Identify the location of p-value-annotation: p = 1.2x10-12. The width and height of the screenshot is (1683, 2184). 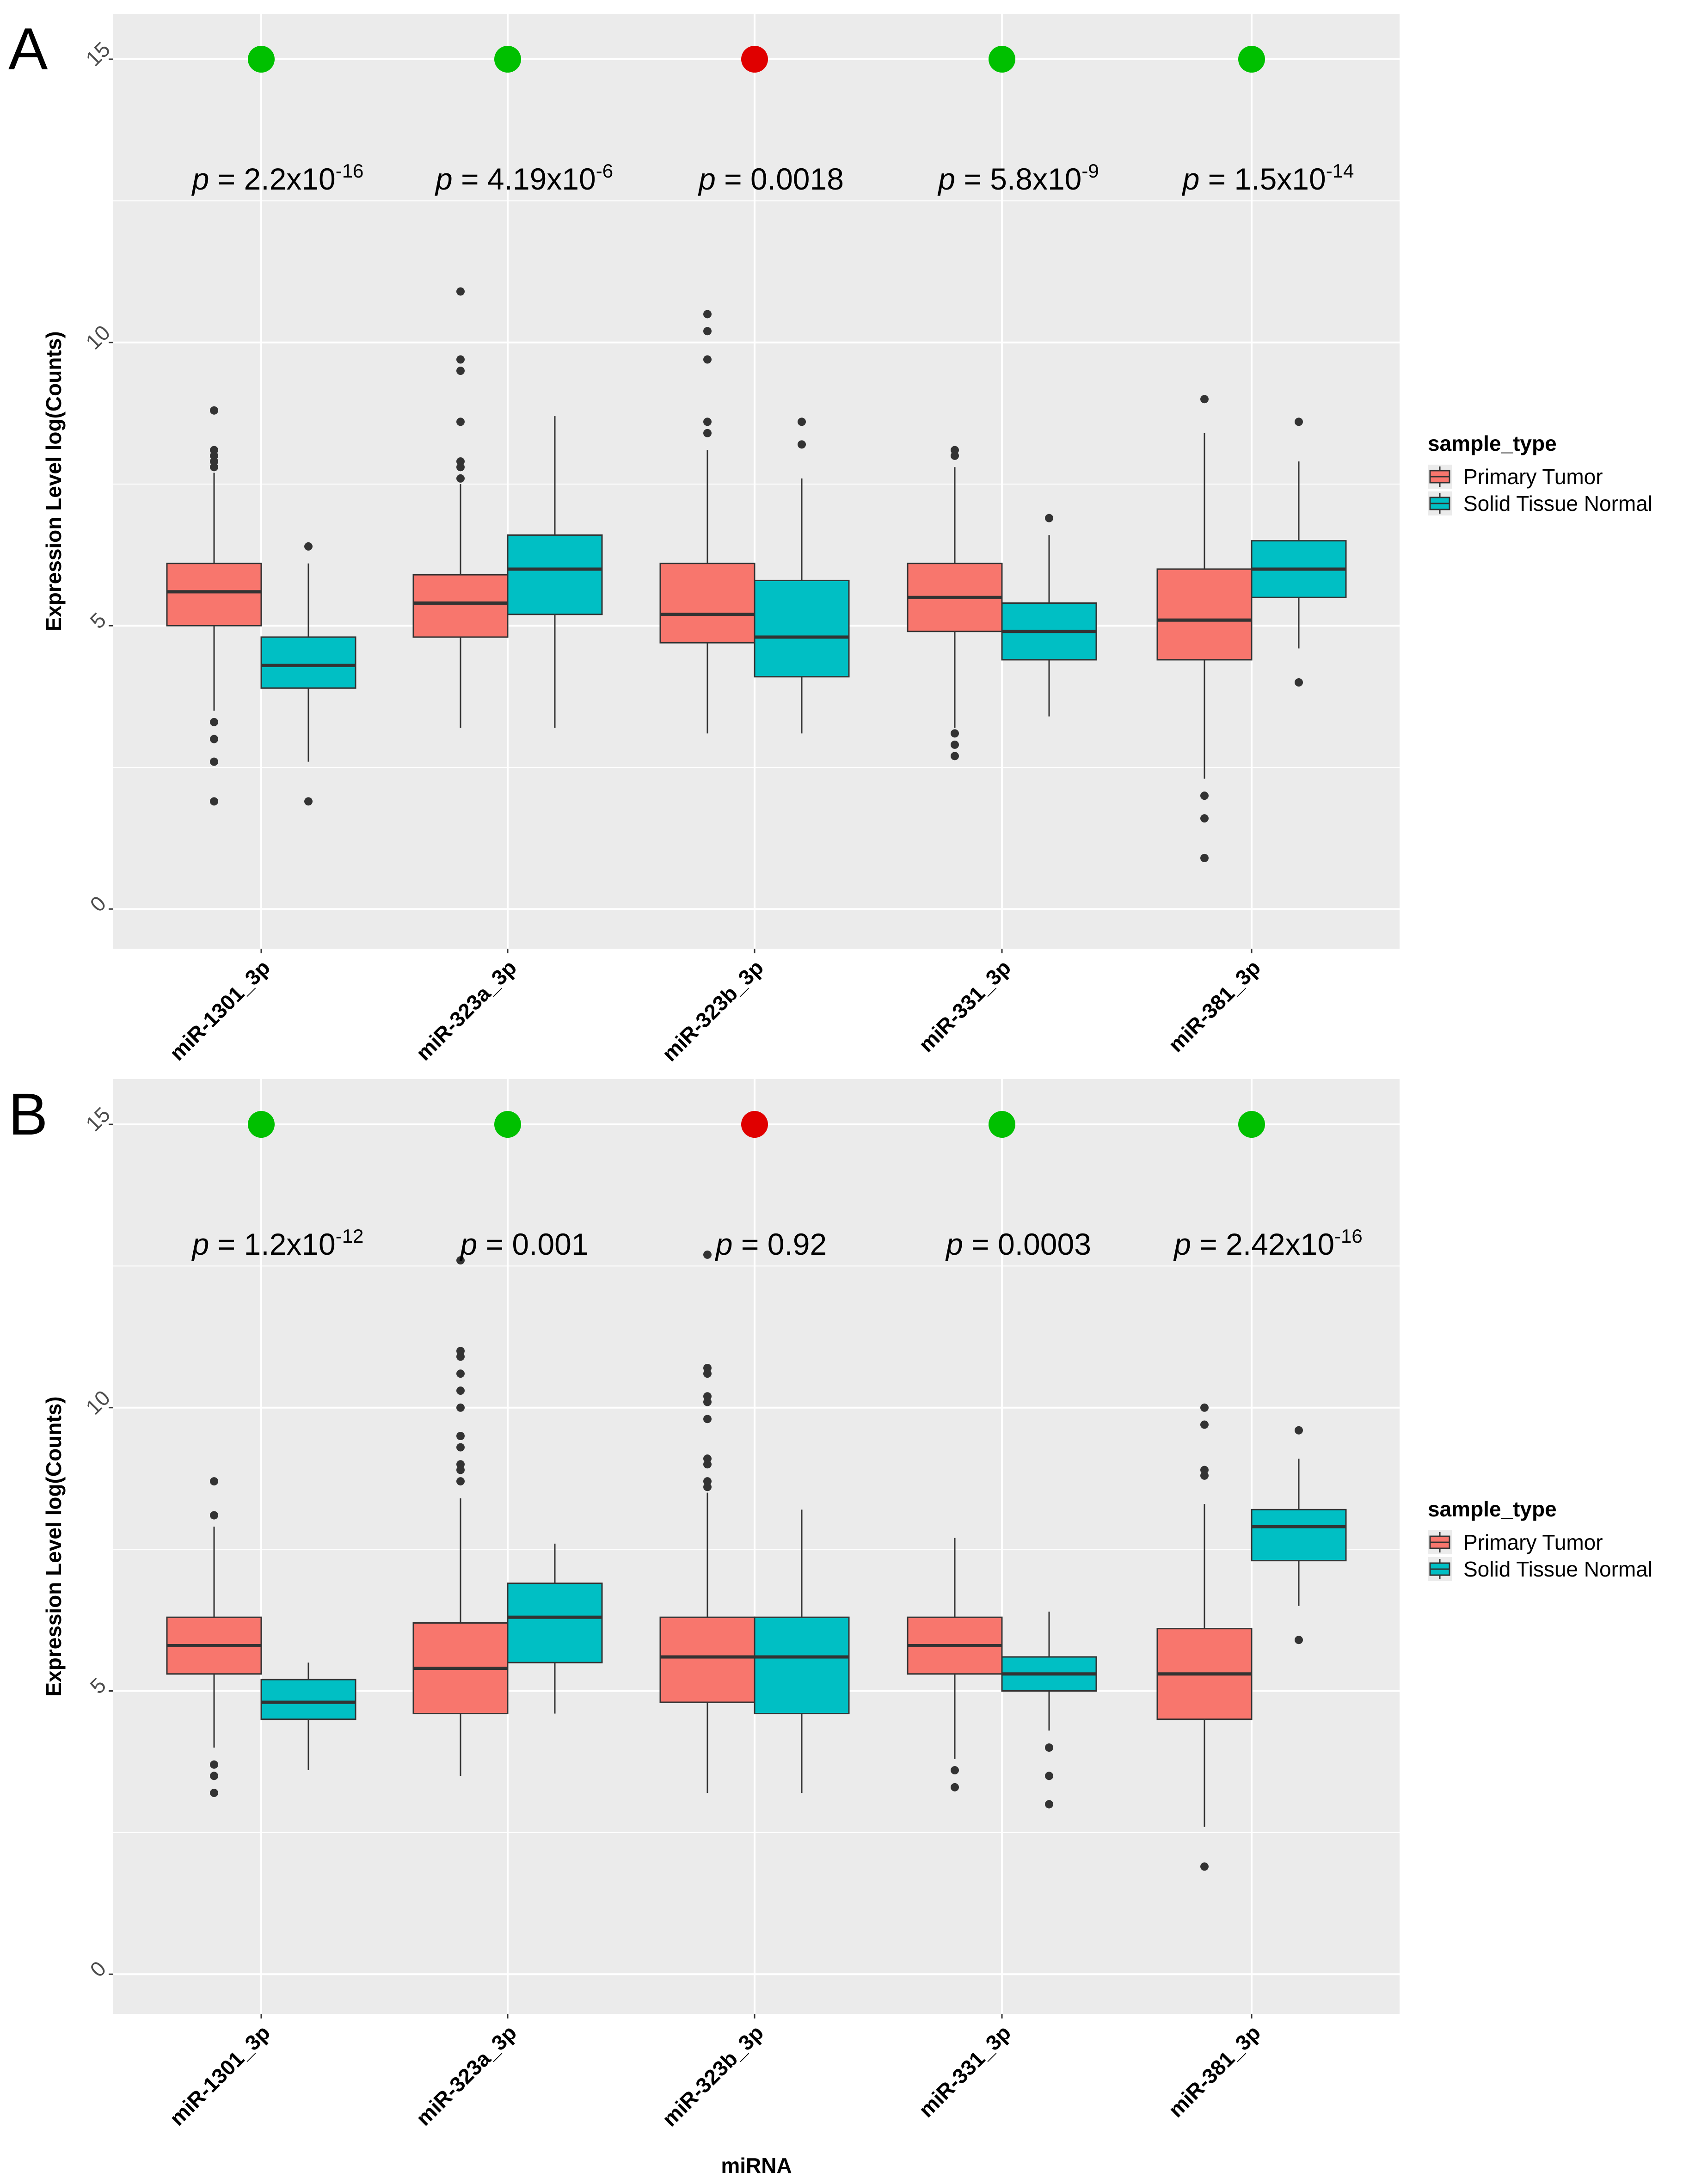
(278, 1243).